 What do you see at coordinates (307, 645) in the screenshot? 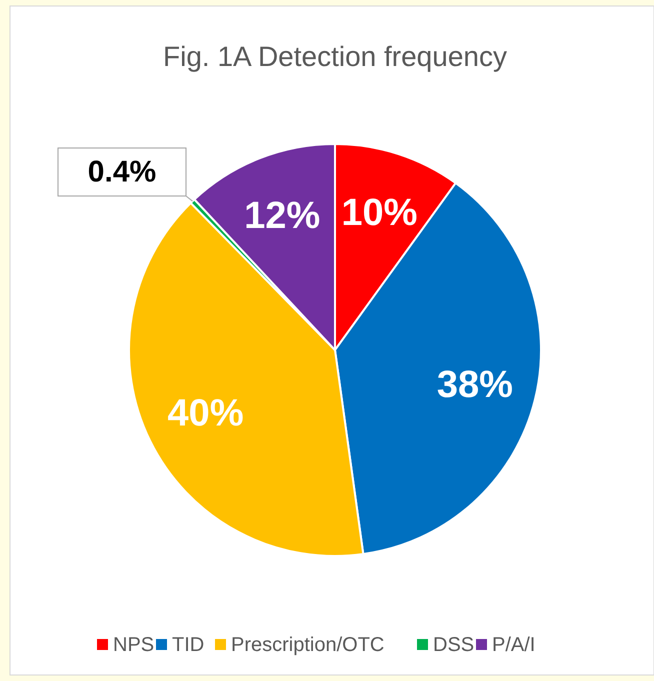
I see `legend-label: Prescription/OTC` at bounding box center [307, 645].